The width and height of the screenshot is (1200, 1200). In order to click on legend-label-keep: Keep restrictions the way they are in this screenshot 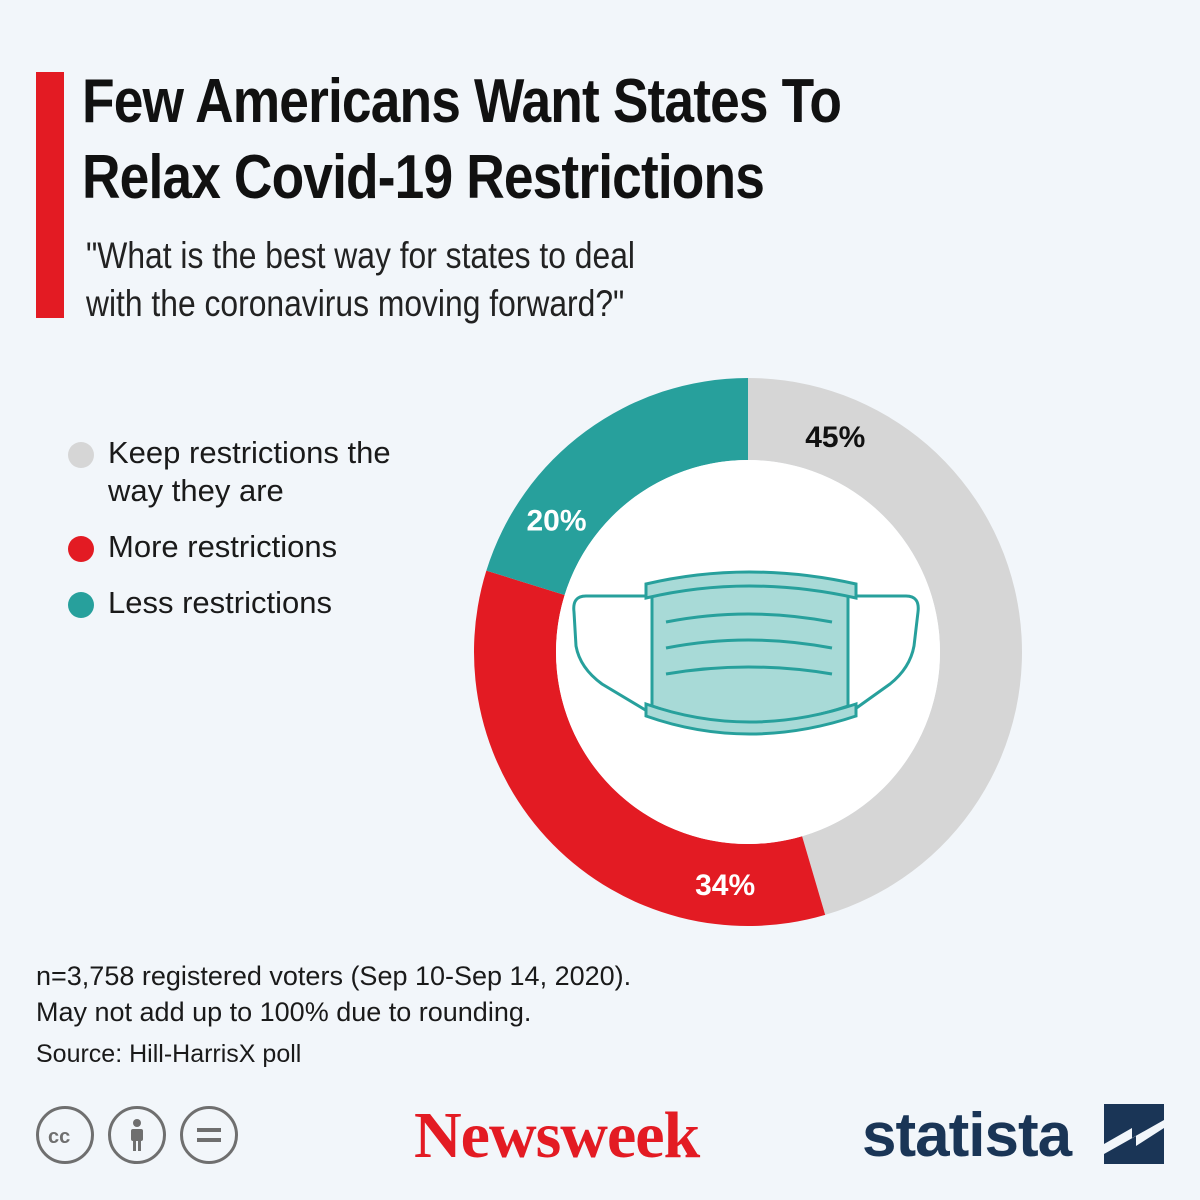, I will do `click(249, 471)`.